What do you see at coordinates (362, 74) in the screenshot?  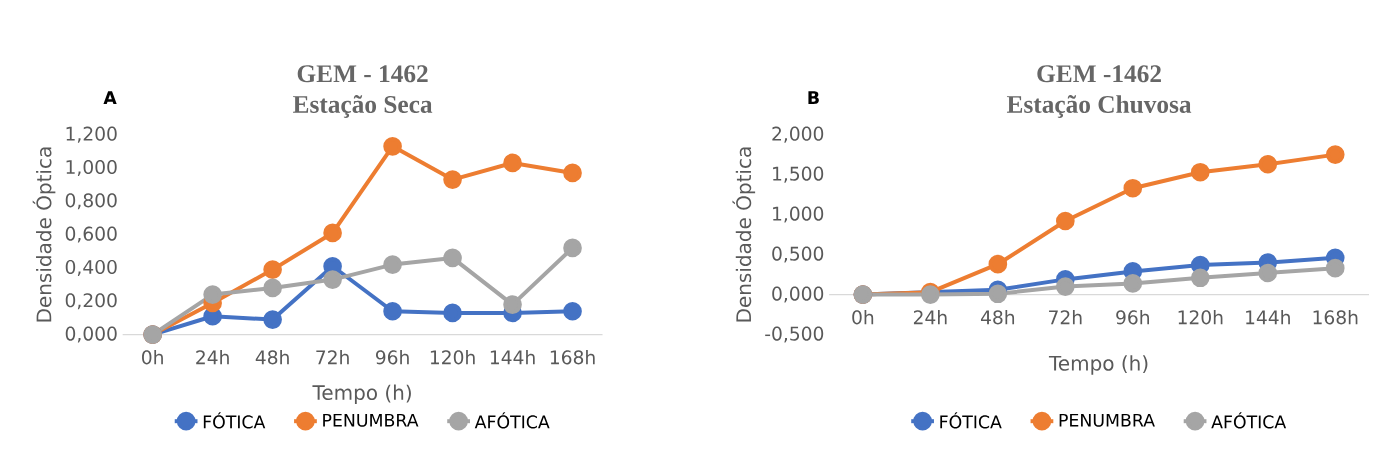 I see `chart-title: GEM - 1462` at bounding box center [362, 74].